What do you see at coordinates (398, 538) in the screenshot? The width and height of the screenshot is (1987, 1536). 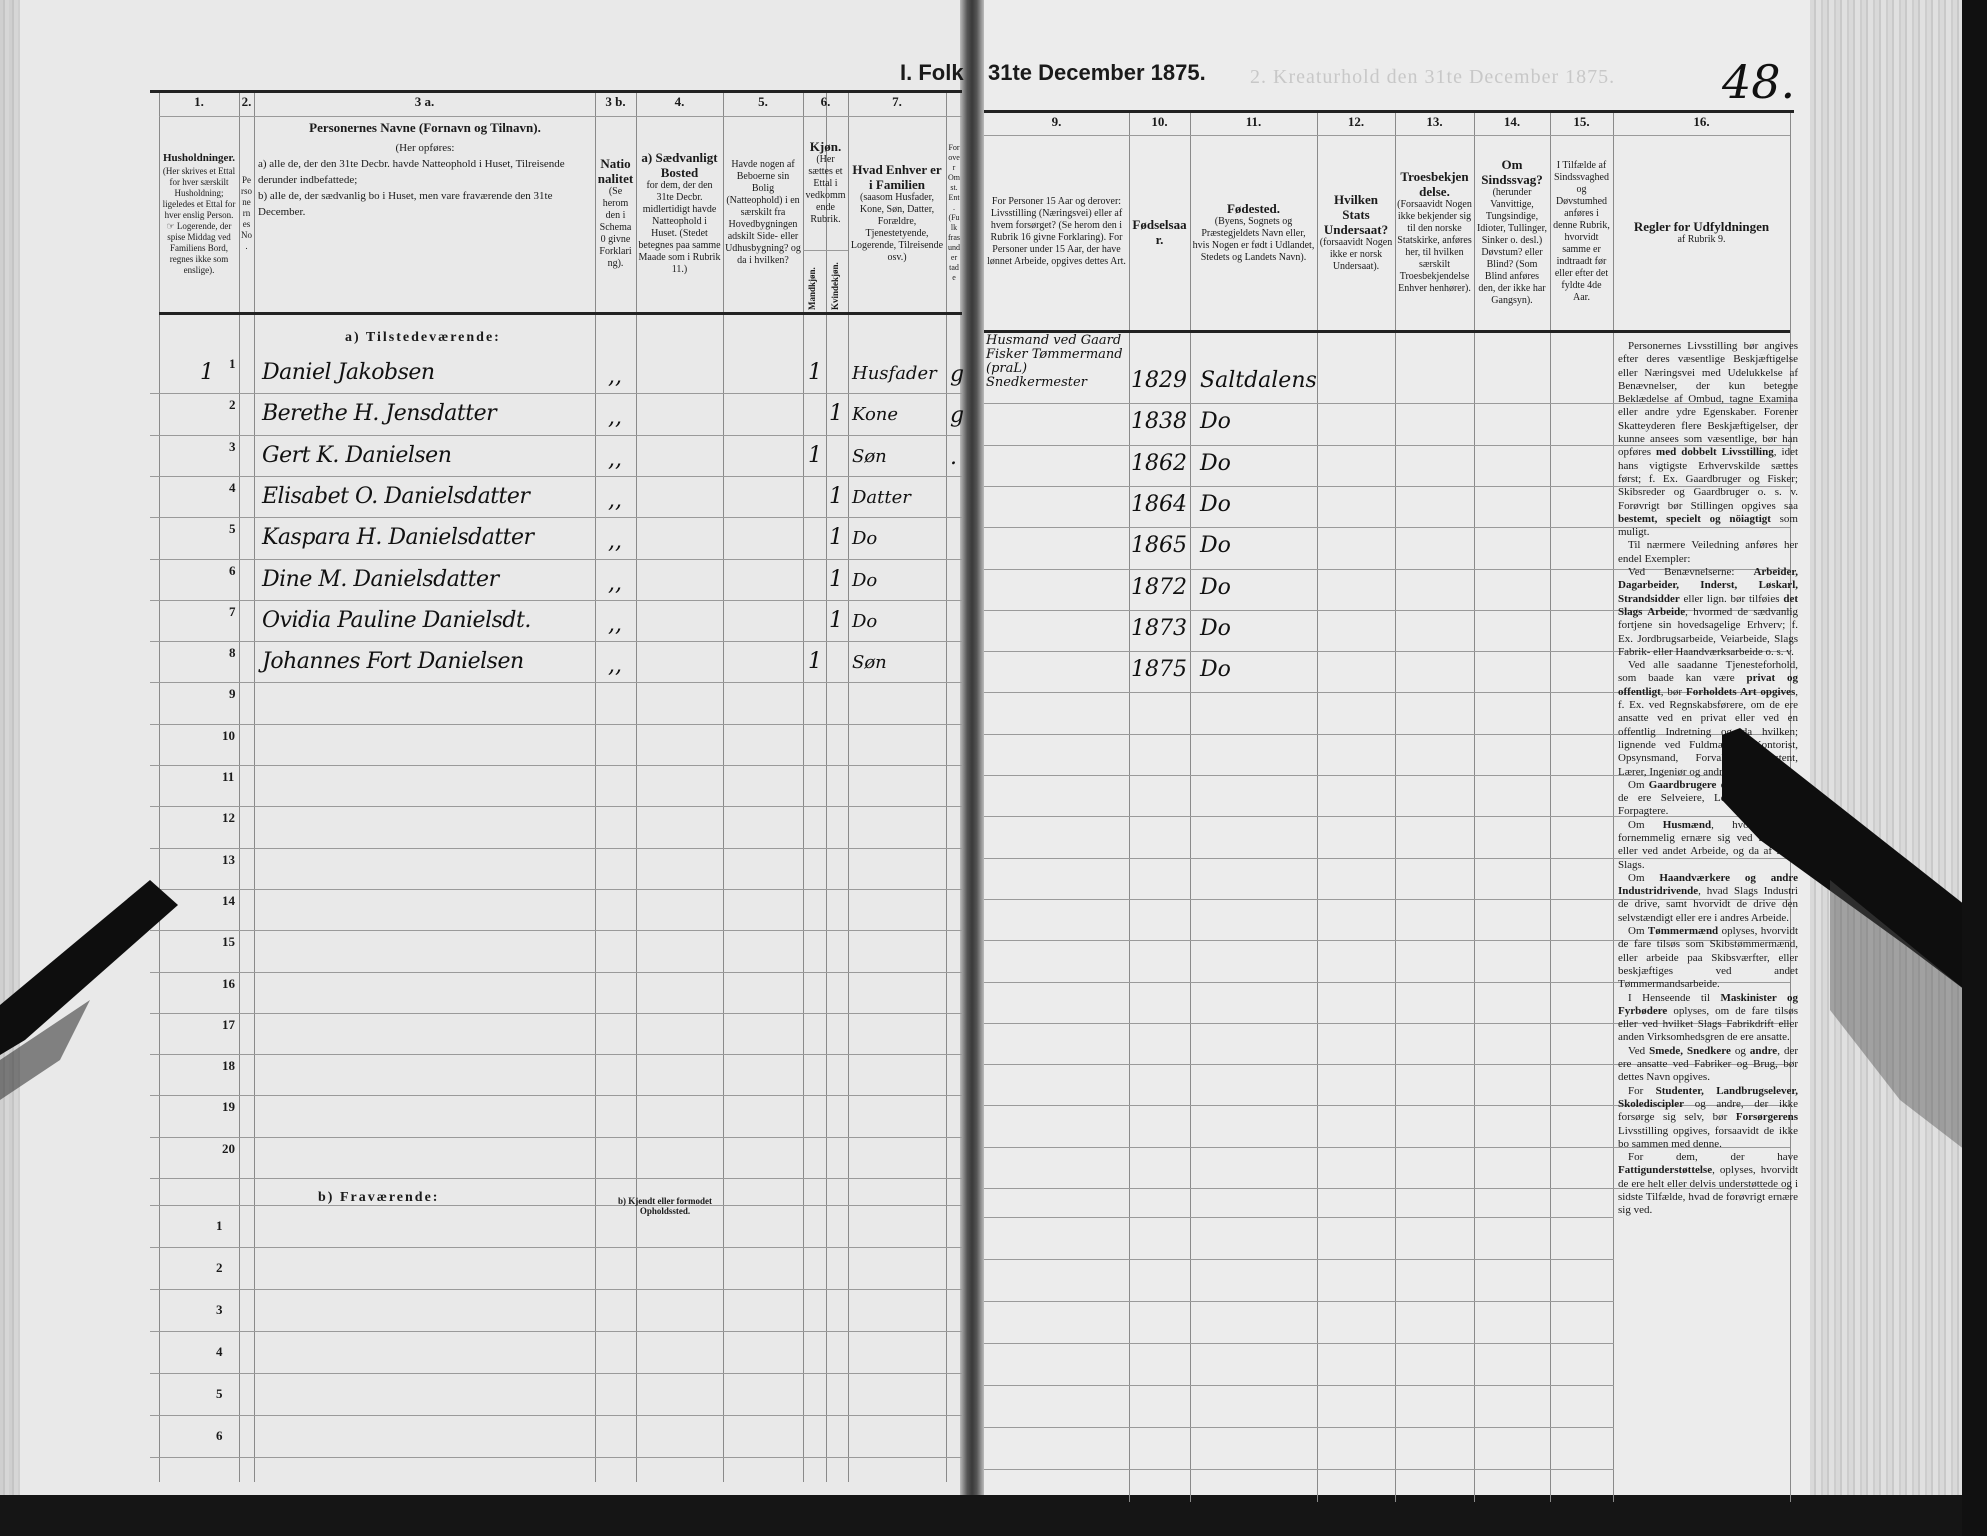 I see `person-name: Kaspara H. Danielsdatter` at bounding box center [398, 538].